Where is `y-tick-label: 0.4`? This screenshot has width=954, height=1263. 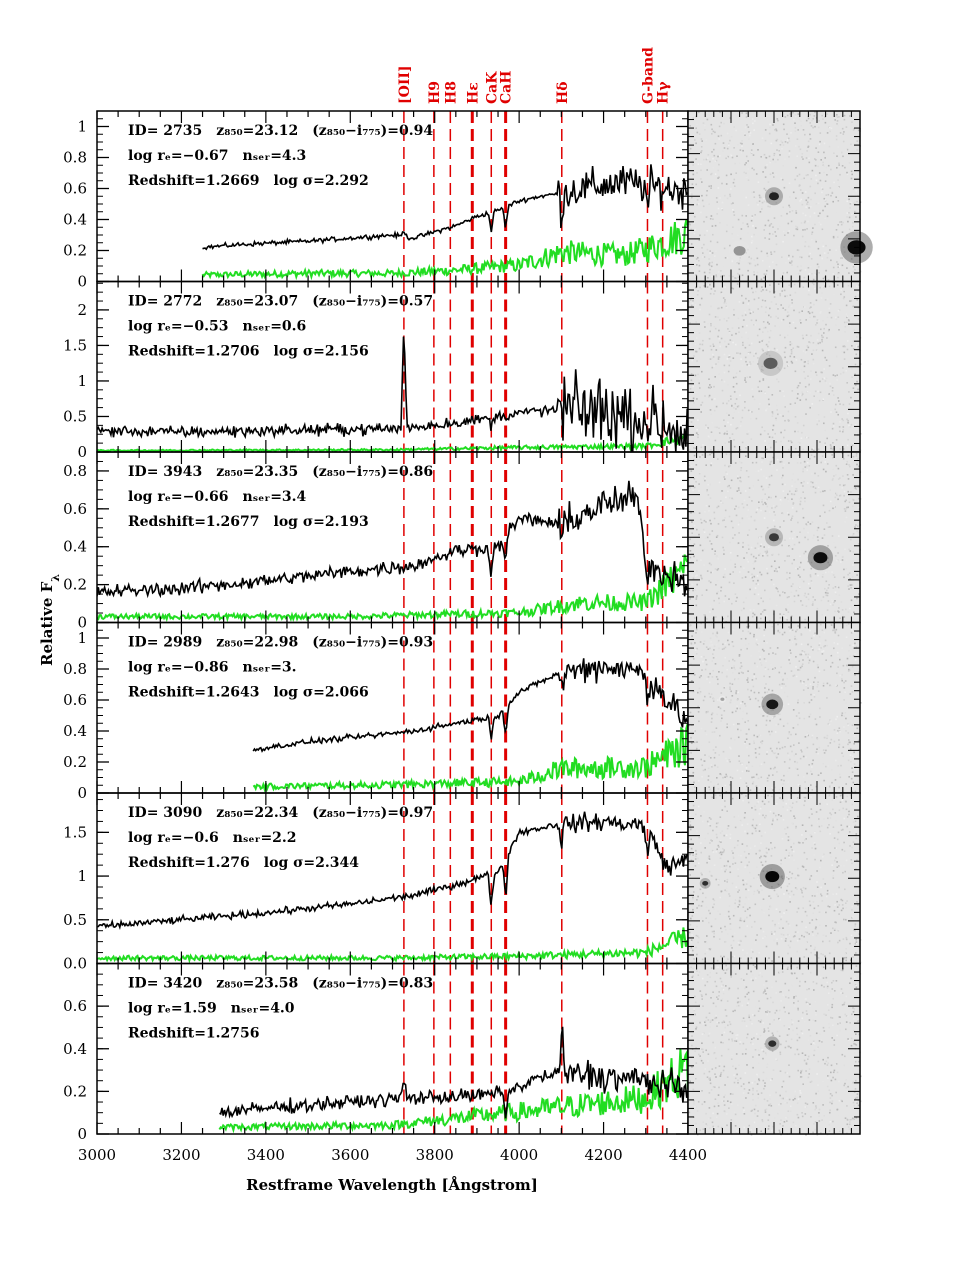 y-tick-label: 0.4 is located at coordinates (75, 547).